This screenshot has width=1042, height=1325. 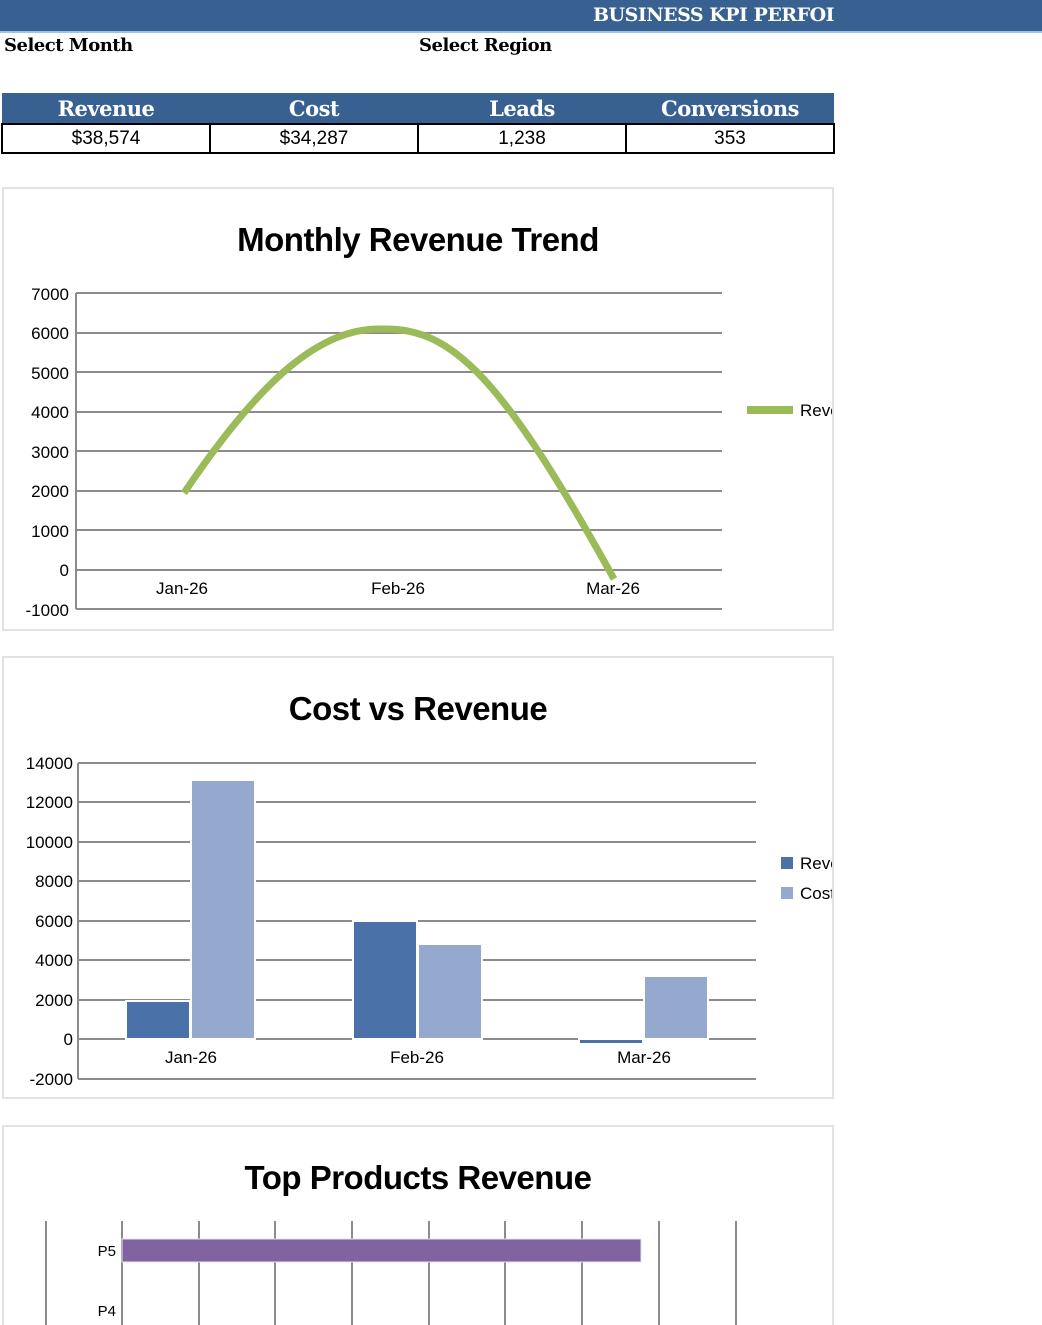 I want to click on svg-text: 7000, so click(x=50, y=294).